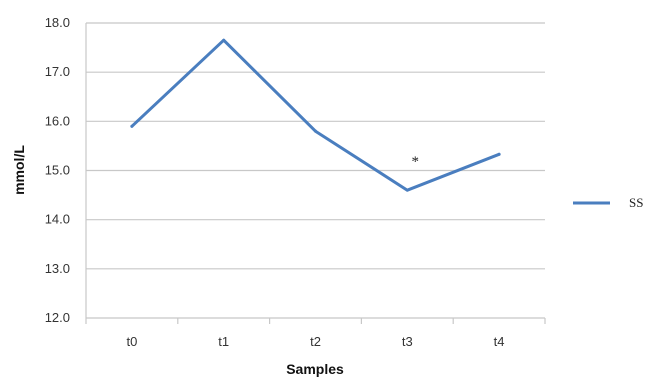 The width and height of the screenshot is (647, 378). Describe the element at coordinates (57, 317) in the screenshot. I see `y-tick-label: 12.0` at that location.